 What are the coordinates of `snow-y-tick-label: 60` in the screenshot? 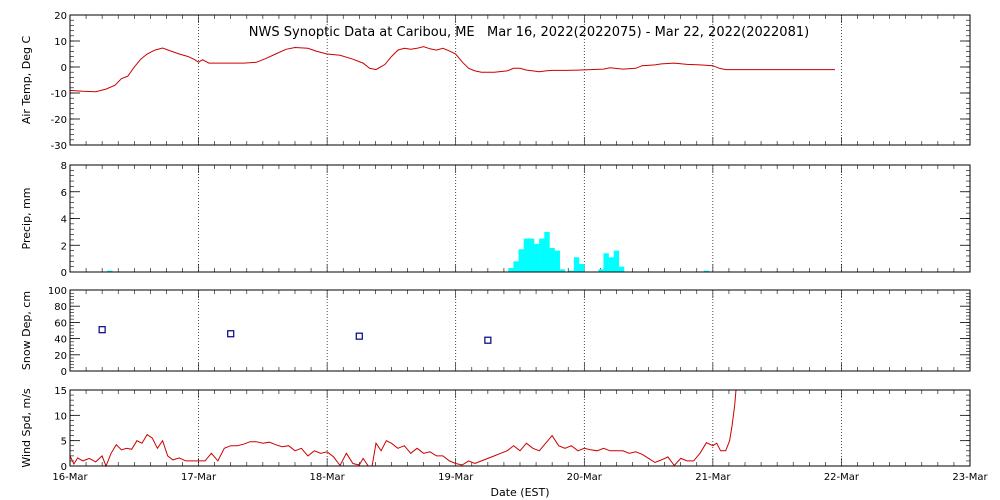 It's located at (60, 323).